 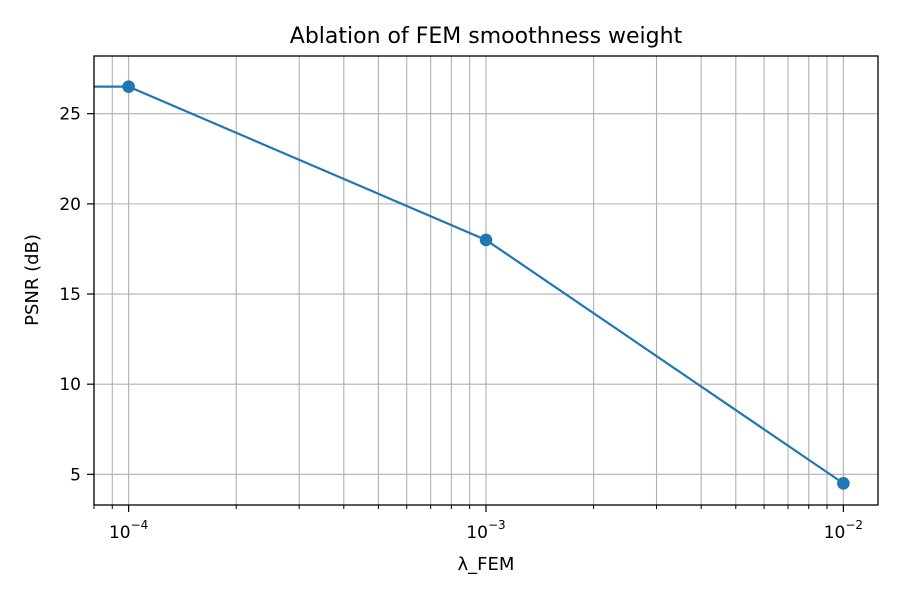 What do you see at coordinates (854, 525) in the screenshot?
I see `x-tick-exponent: −2` at bounding box center [854, 525].